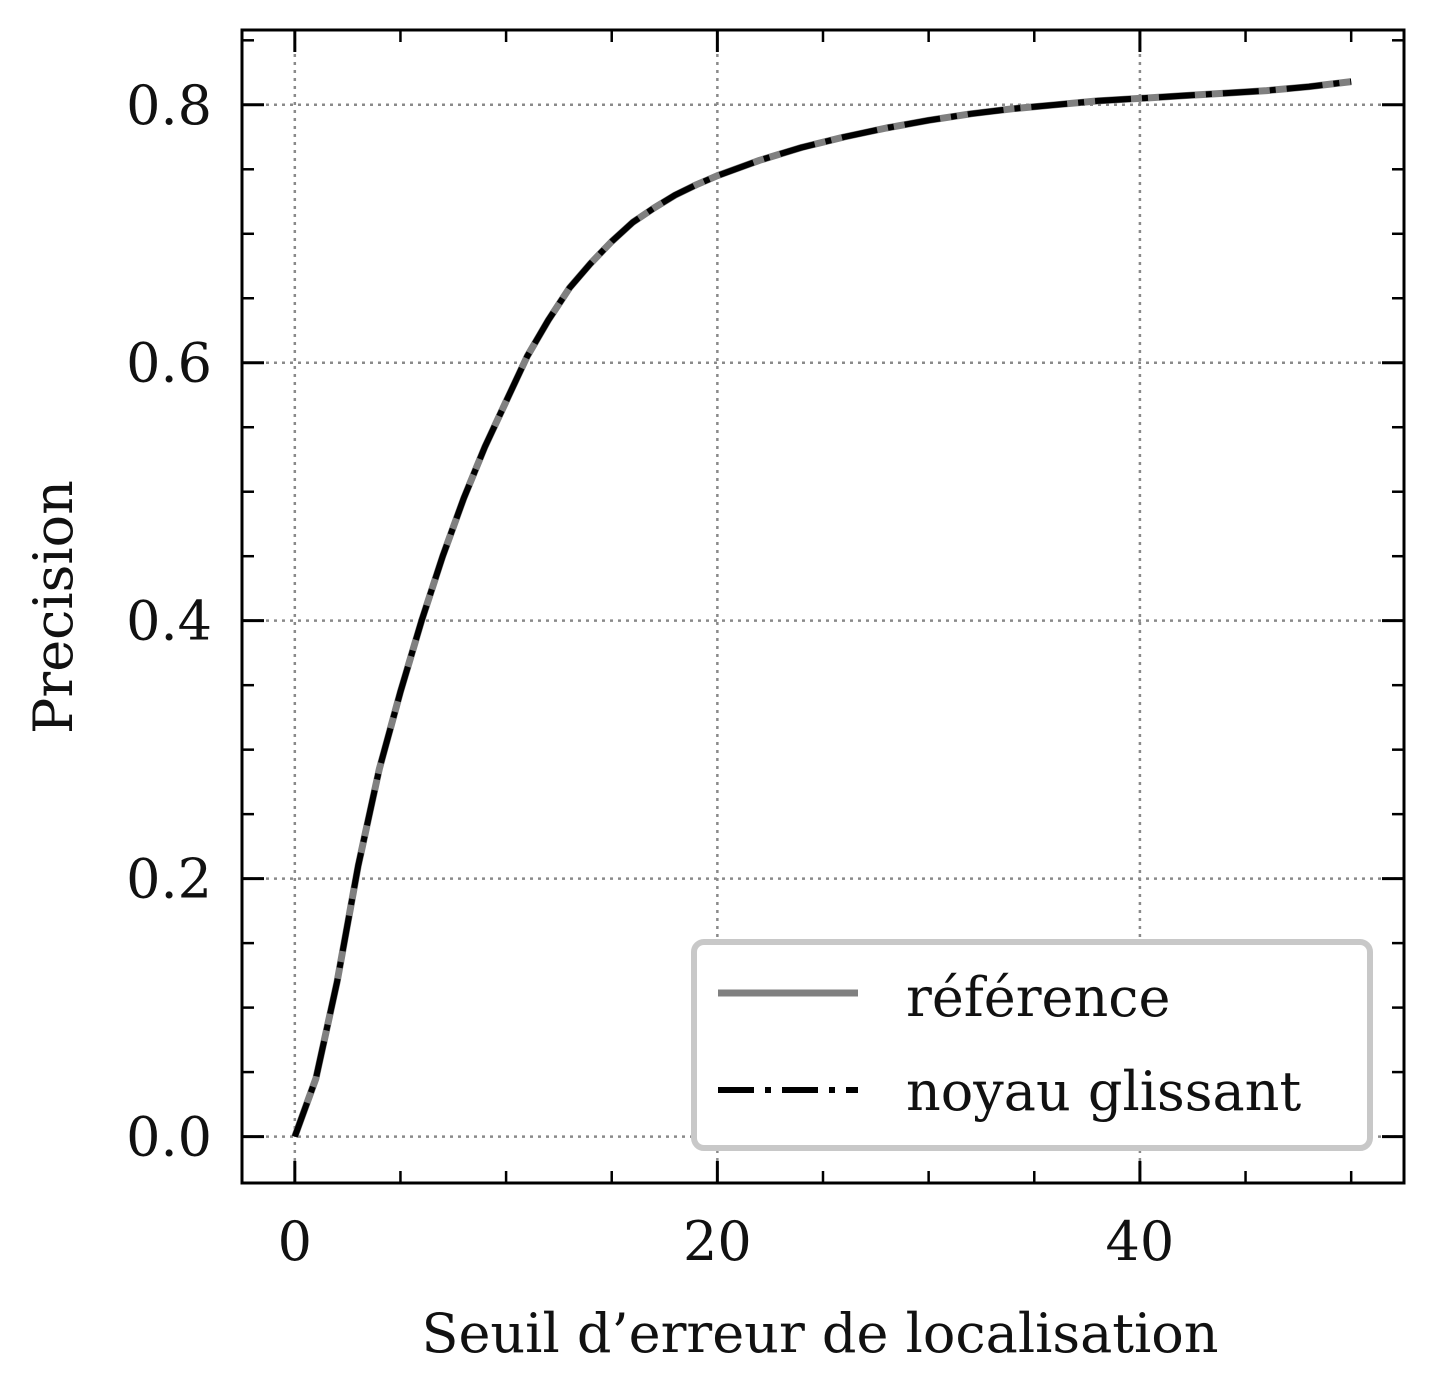  What do you see at coordinates (1038, 997) in the screenshot?
I see `legend-label-reference: référence` at bounding box center [1038, 997].